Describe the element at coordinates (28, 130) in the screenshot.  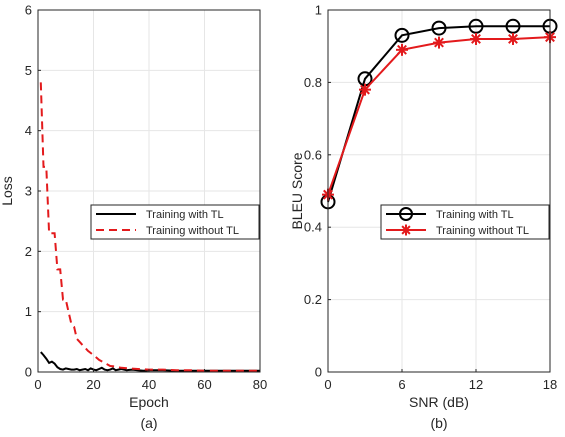
I see `y-tick-label: 4` at that location.